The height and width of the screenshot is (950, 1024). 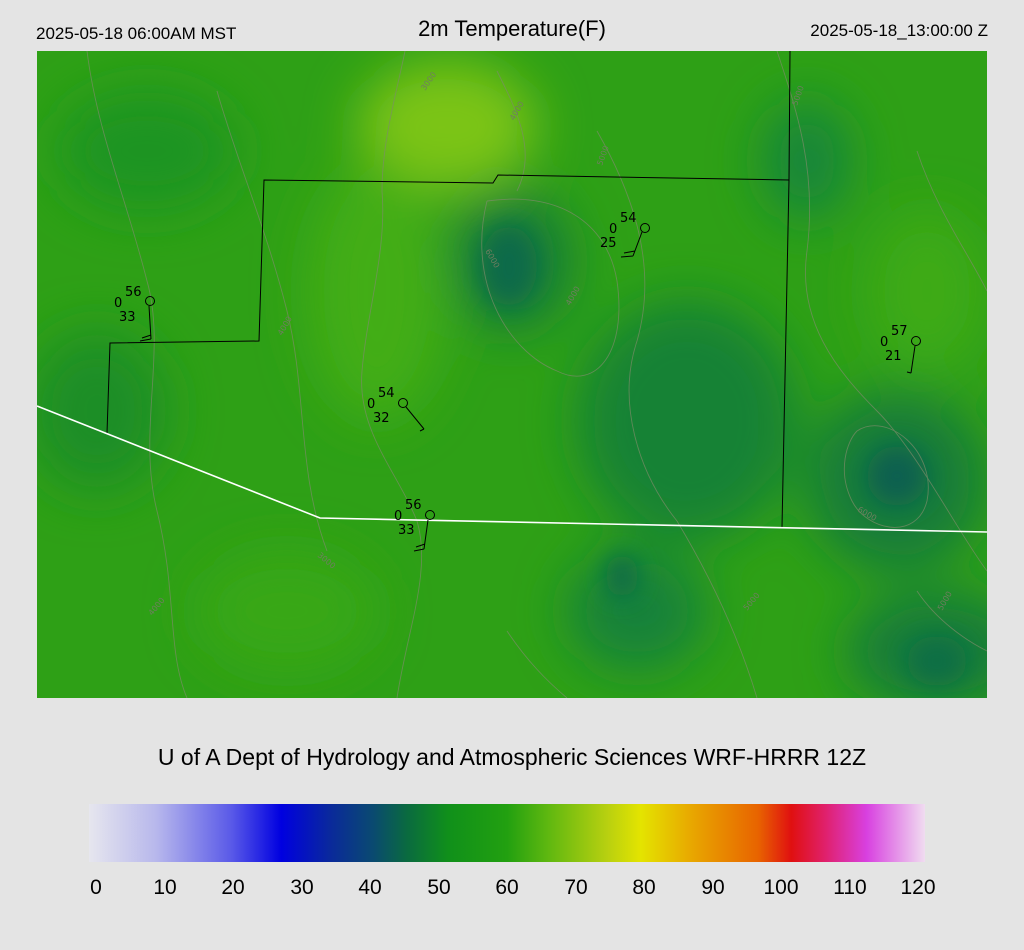 What do you see at coordinates (512, 469) in the screenshot?
I see `state-boundary` at bounding box center [512, 469].